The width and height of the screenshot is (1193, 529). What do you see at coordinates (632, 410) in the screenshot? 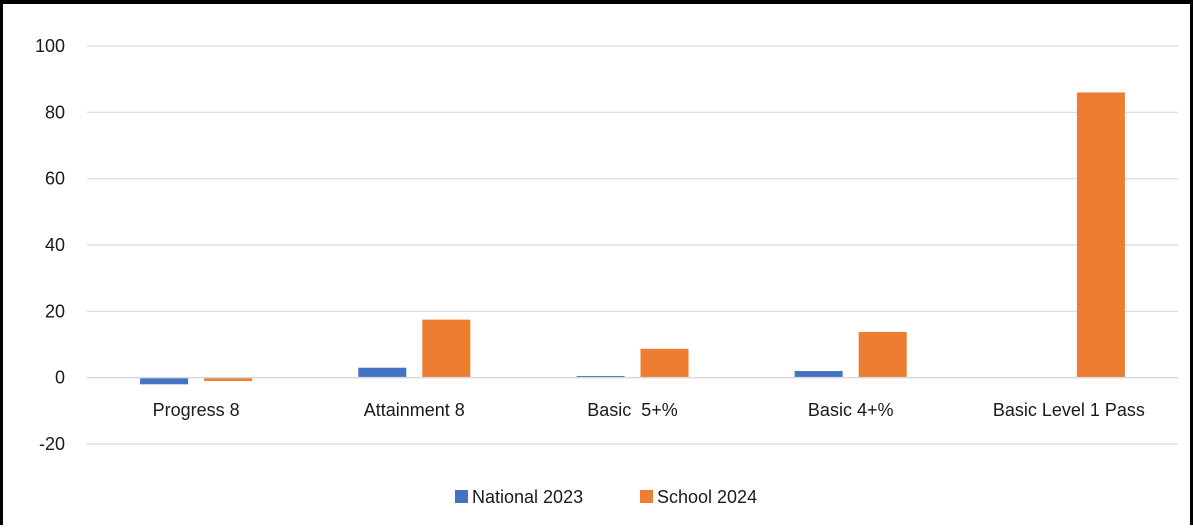
I see `category-label: Basic 5+%` at bounding box center [632, 410].